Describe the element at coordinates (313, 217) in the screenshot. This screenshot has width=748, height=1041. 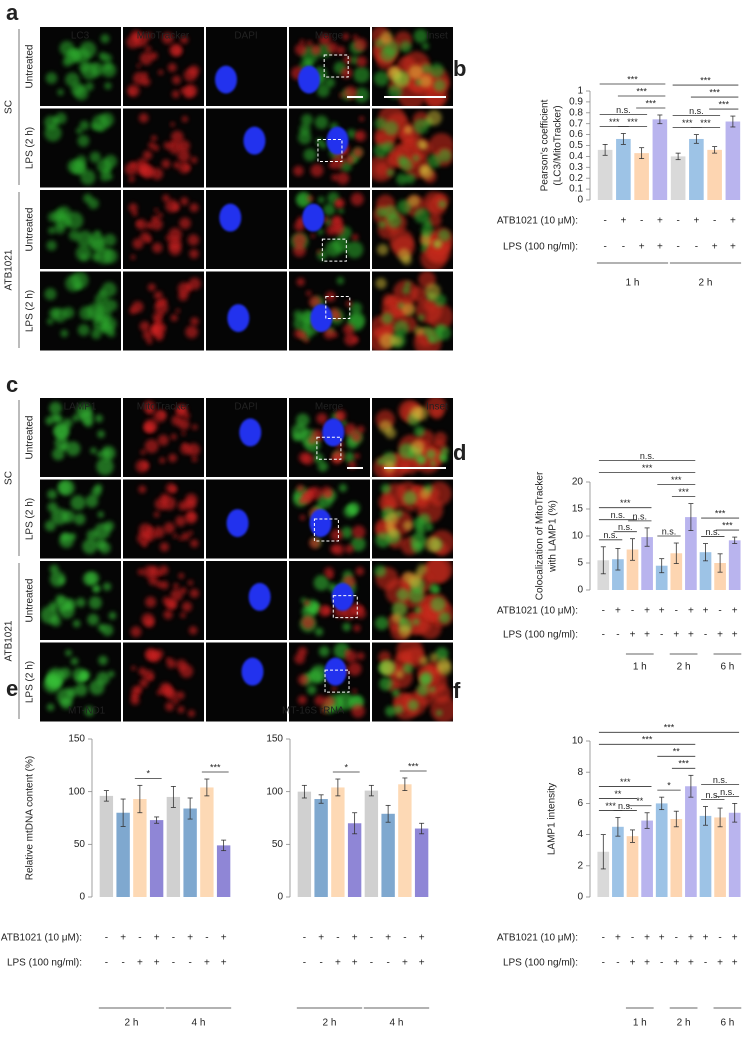
I see `nucleus` at that location.